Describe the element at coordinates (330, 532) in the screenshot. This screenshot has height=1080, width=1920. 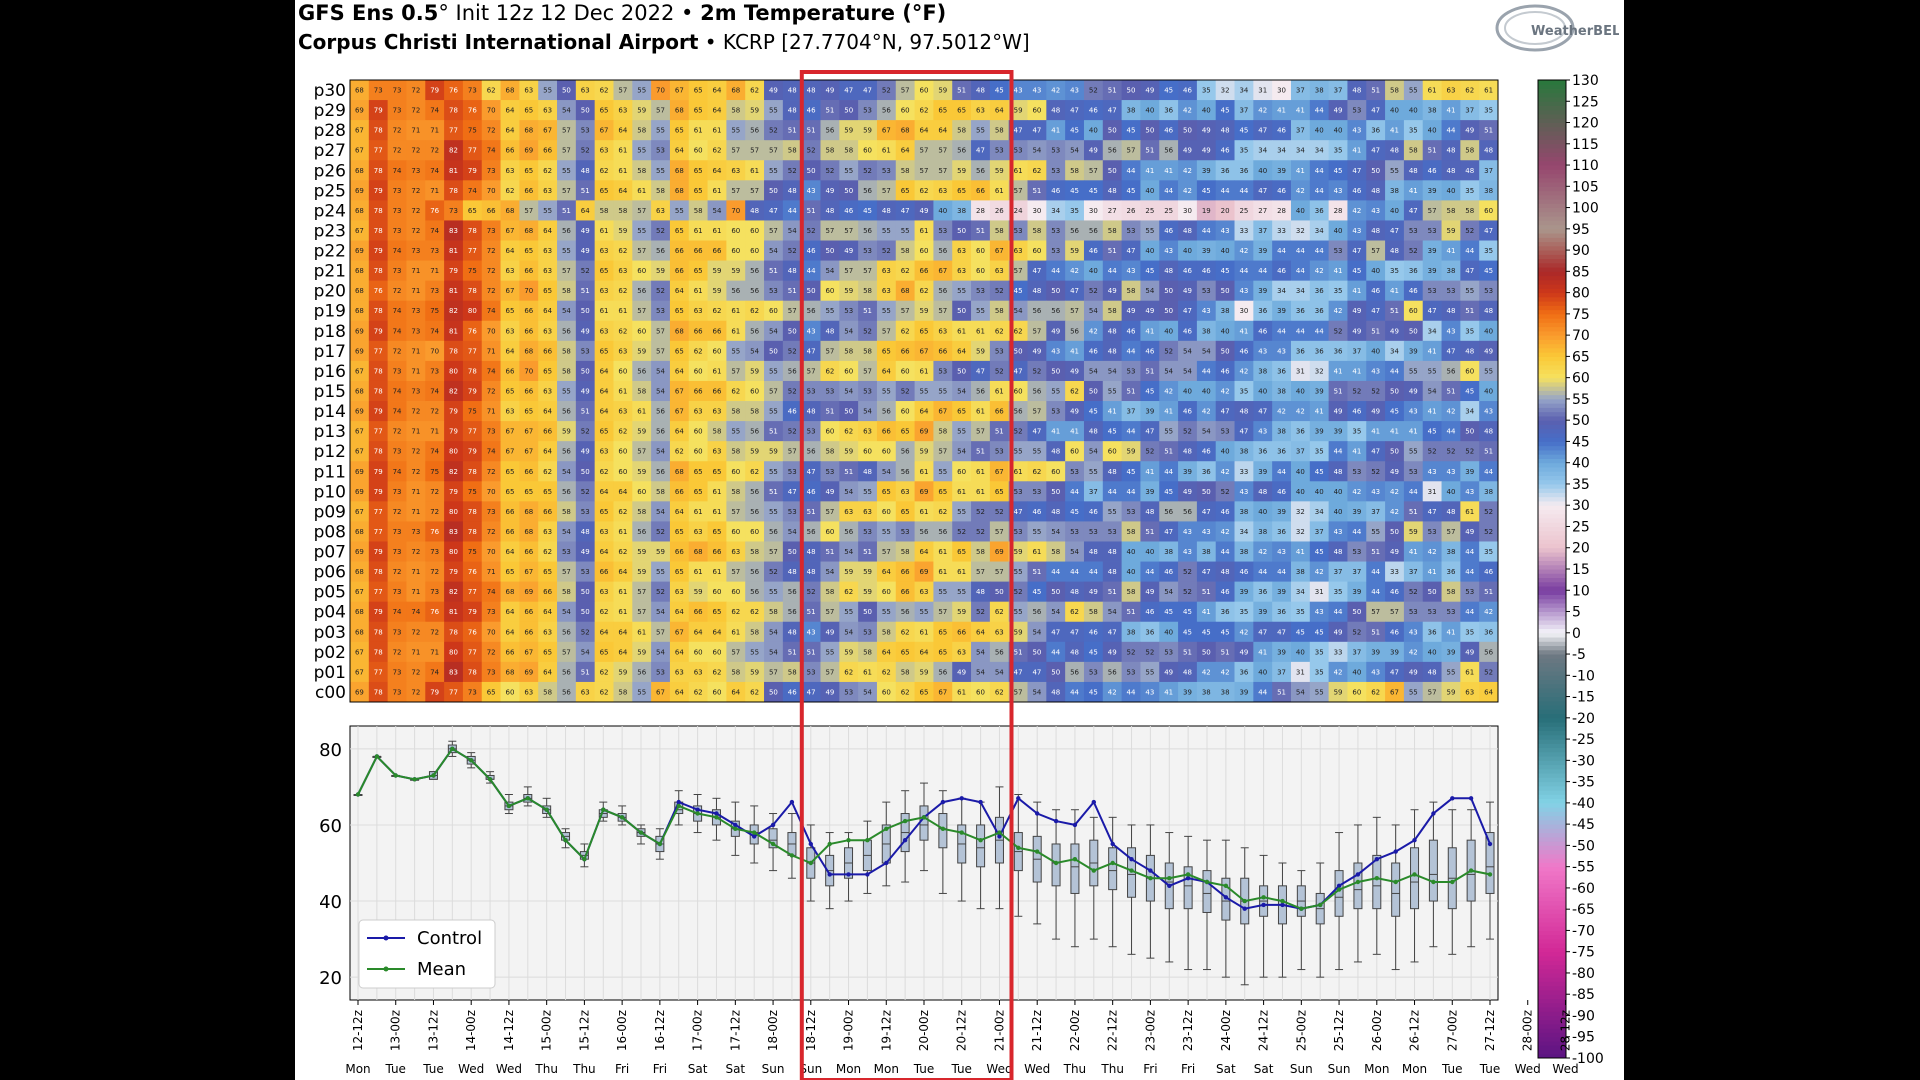
I see `member-label-p08: p08` at that location.